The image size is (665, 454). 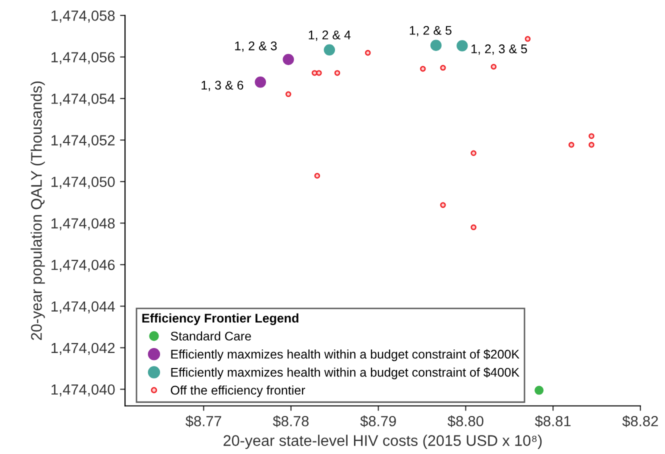 What do you see at coordinates (238, 391) in the screenshot?
I see `legend-label: Off the efficiency frontier` at bounding box center [238, 391].